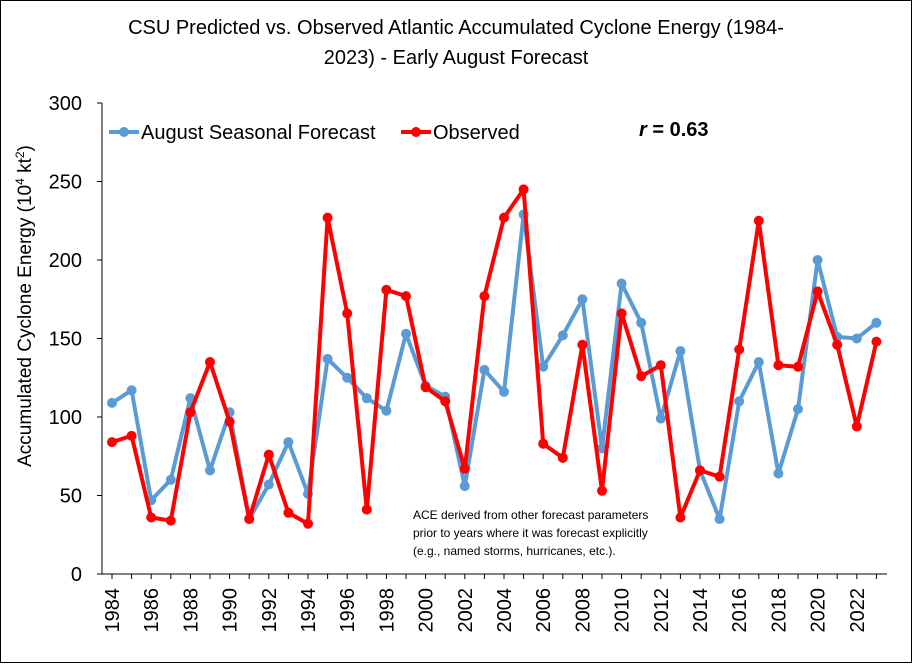 This screenshot has width=912, height=667. I want to click on x-tick-label: 2008, so click(583, 610).